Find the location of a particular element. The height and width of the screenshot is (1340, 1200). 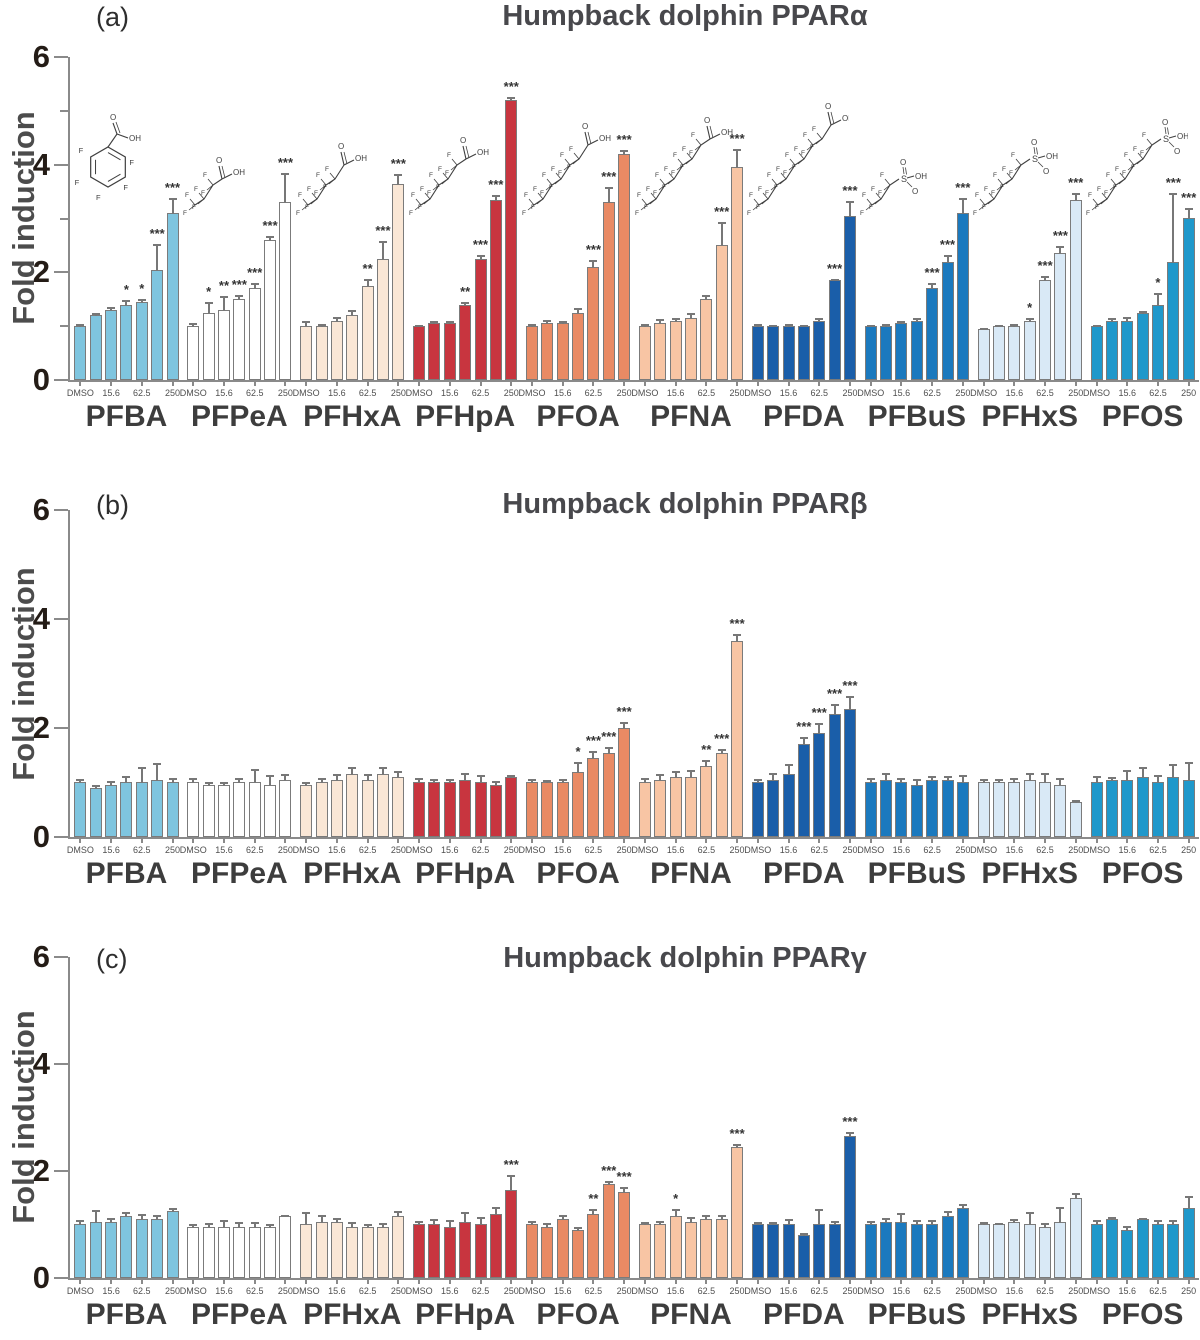

group-label-pfhpa: PFHpA is located at coordinates (465, 1314).